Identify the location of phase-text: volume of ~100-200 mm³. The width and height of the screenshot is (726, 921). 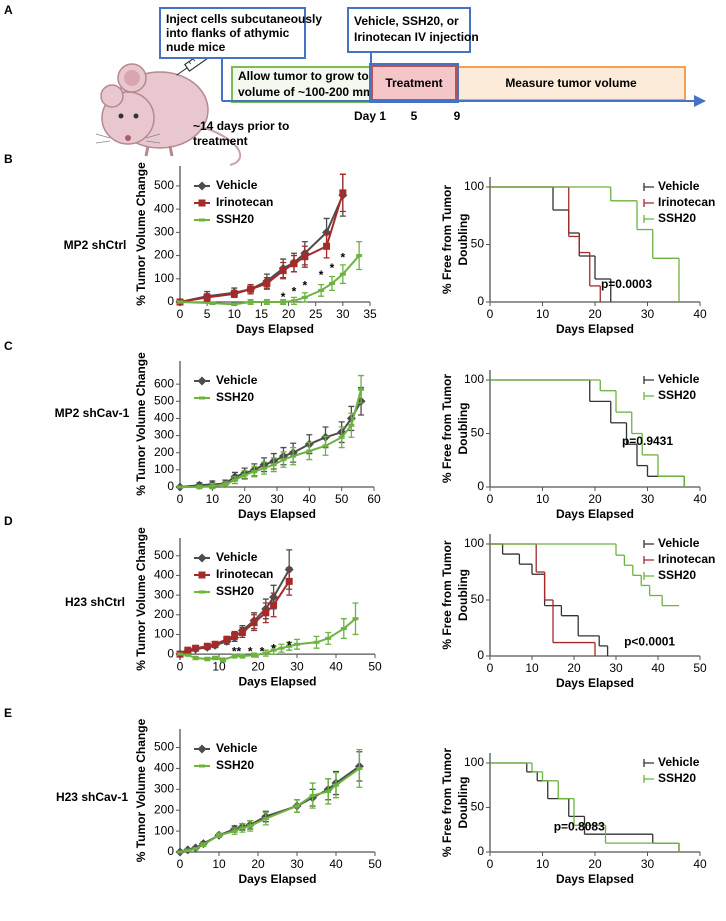
(308, 92).